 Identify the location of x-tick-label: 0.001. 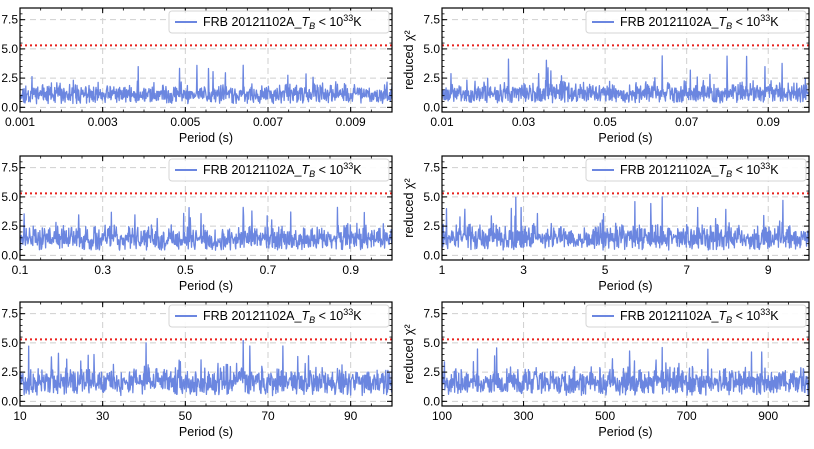
(20, 122).